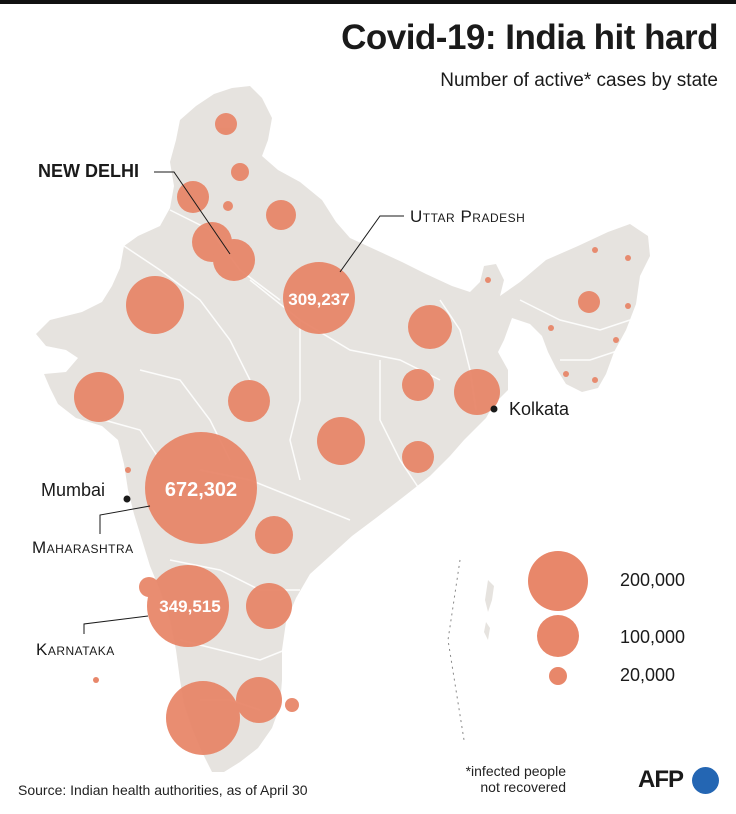  Describe the element at coordinates (595, 250) in the screenshot. I see `bubble-ne-small` at that location.